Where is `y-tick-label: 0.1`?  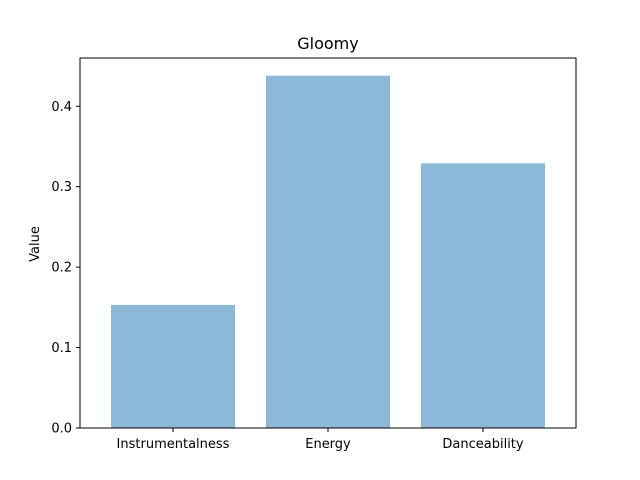 y-tick-label: 0.1 is located at coordinates (61, 348).